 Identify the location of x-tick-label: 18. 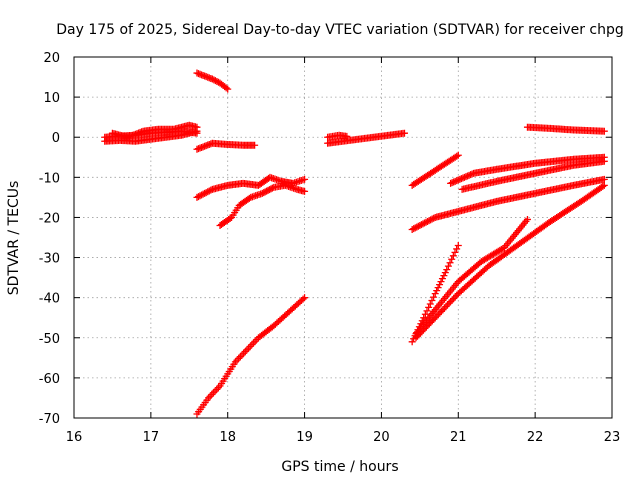
(227, 437).